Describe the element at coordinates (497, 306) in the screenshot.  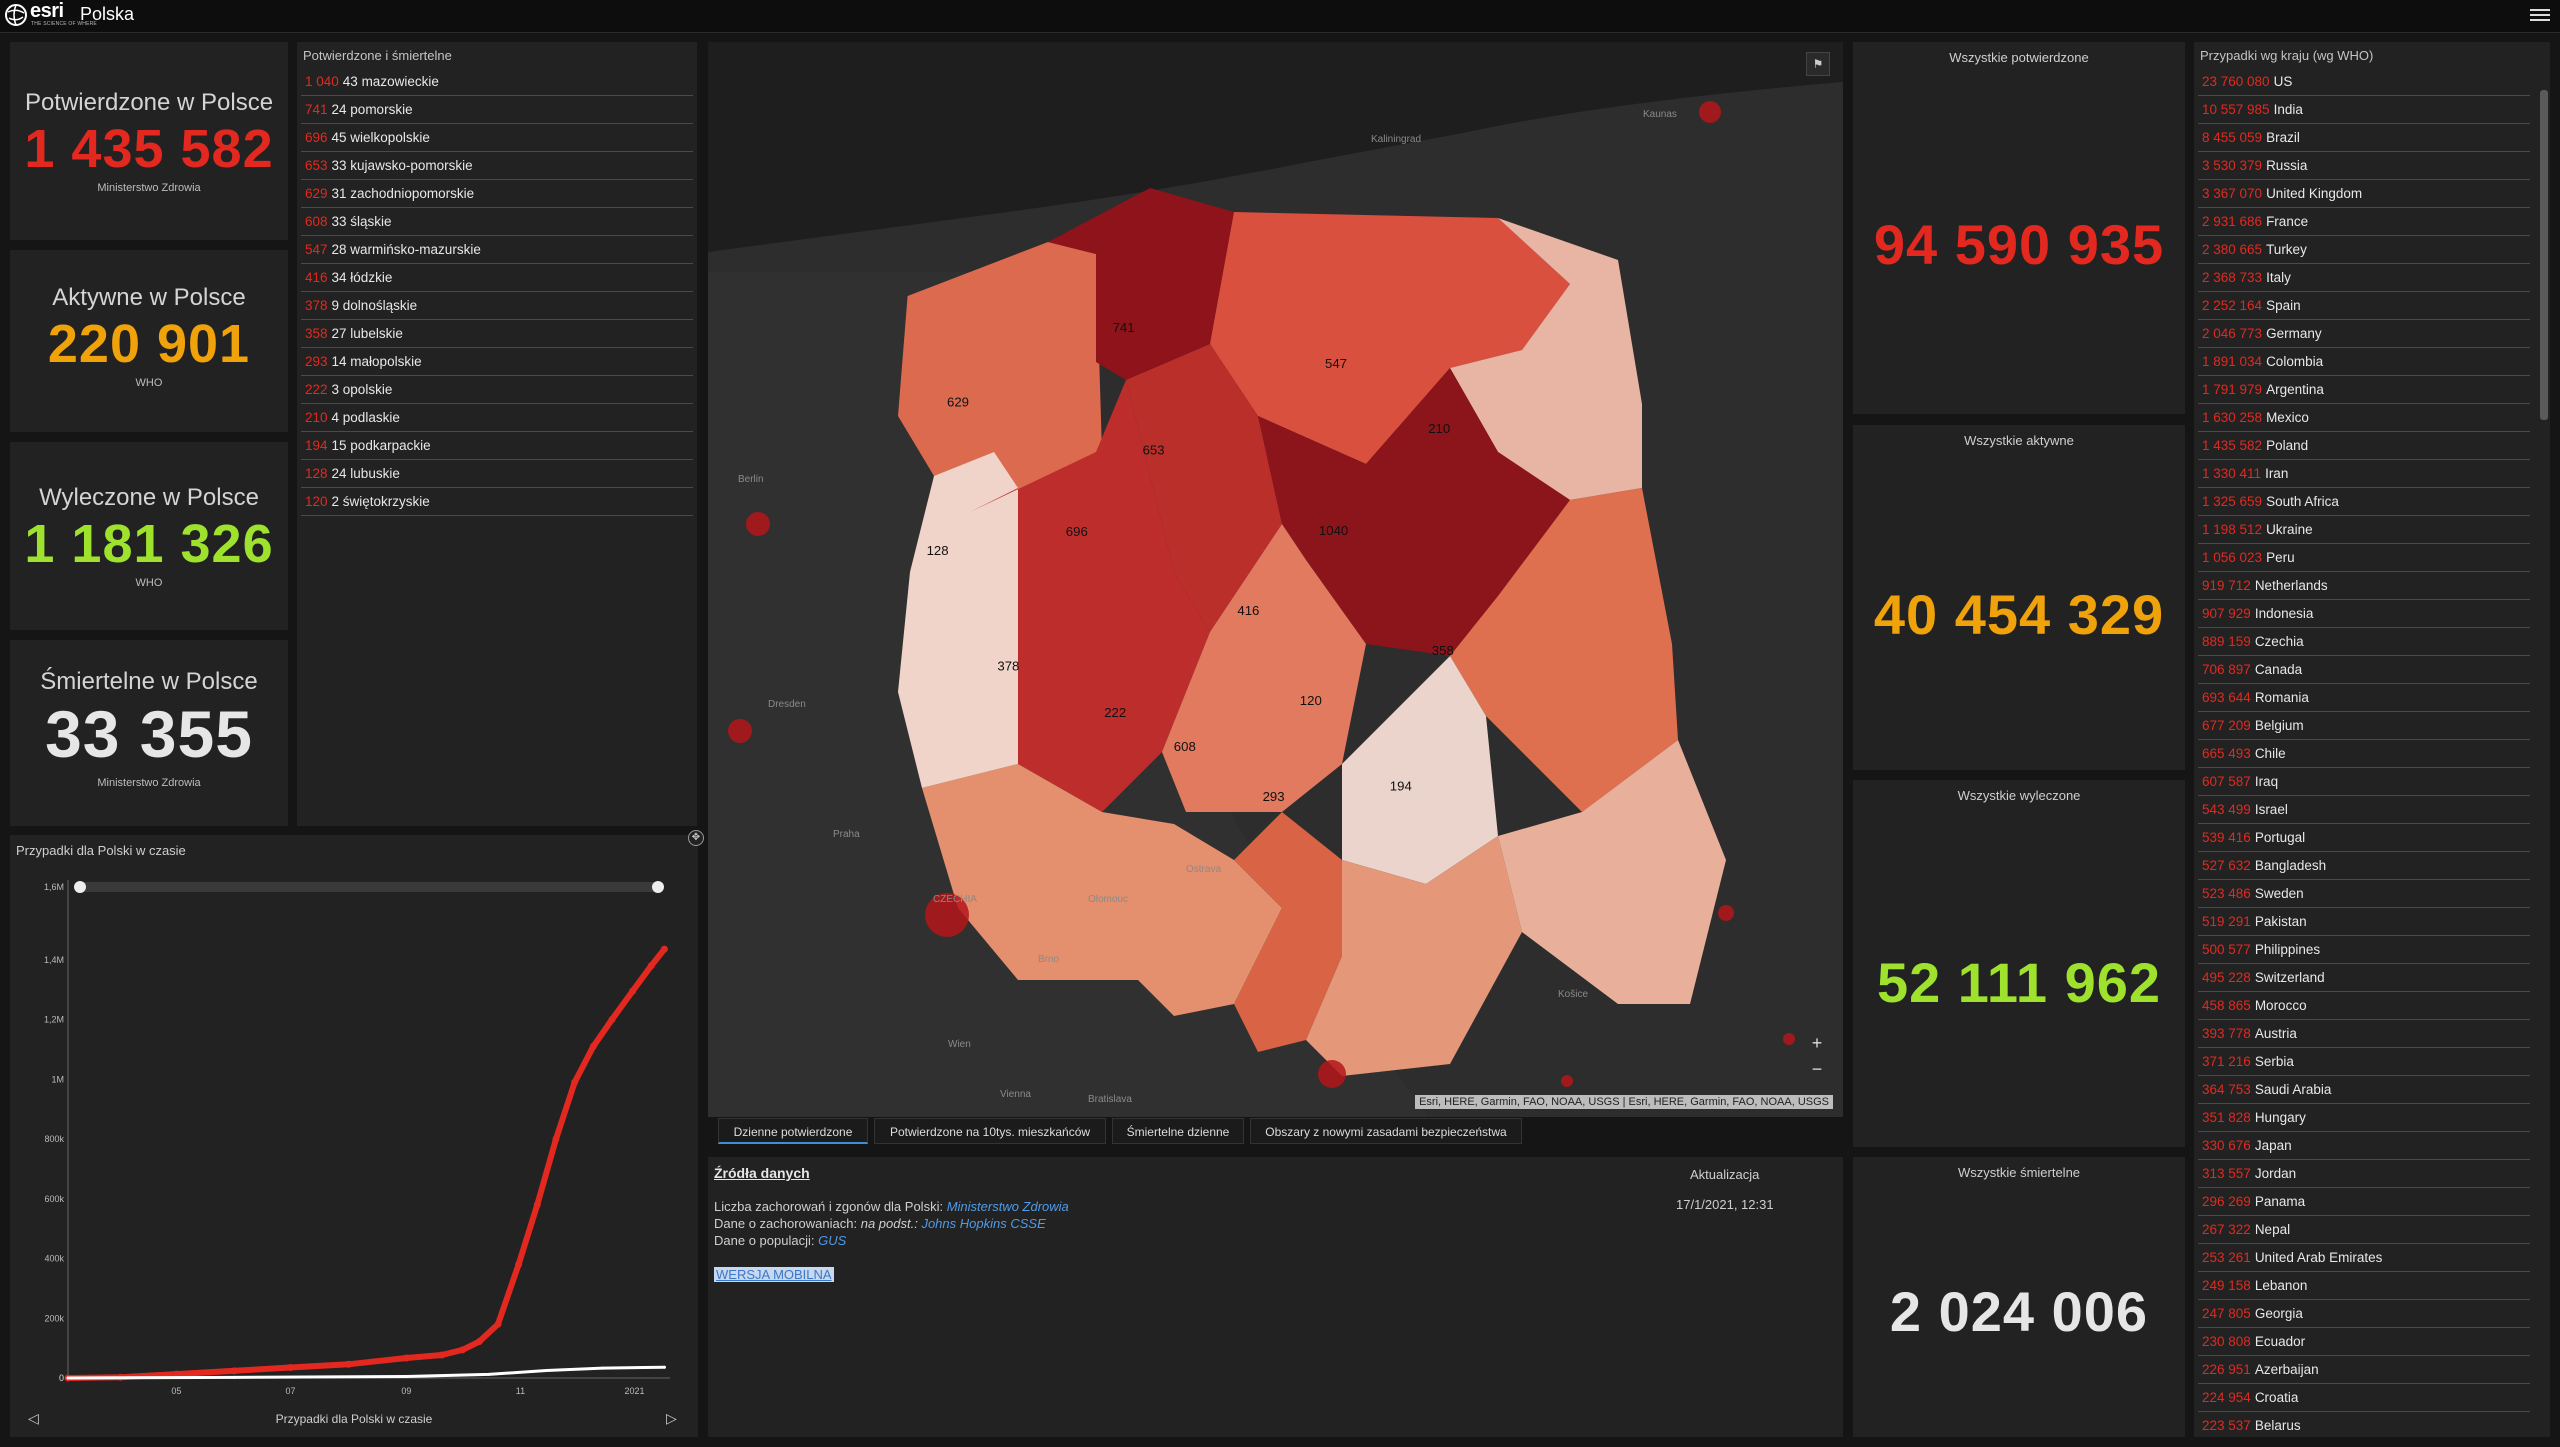
I see `list-item: 378 9 dolnośląskie` at that location.